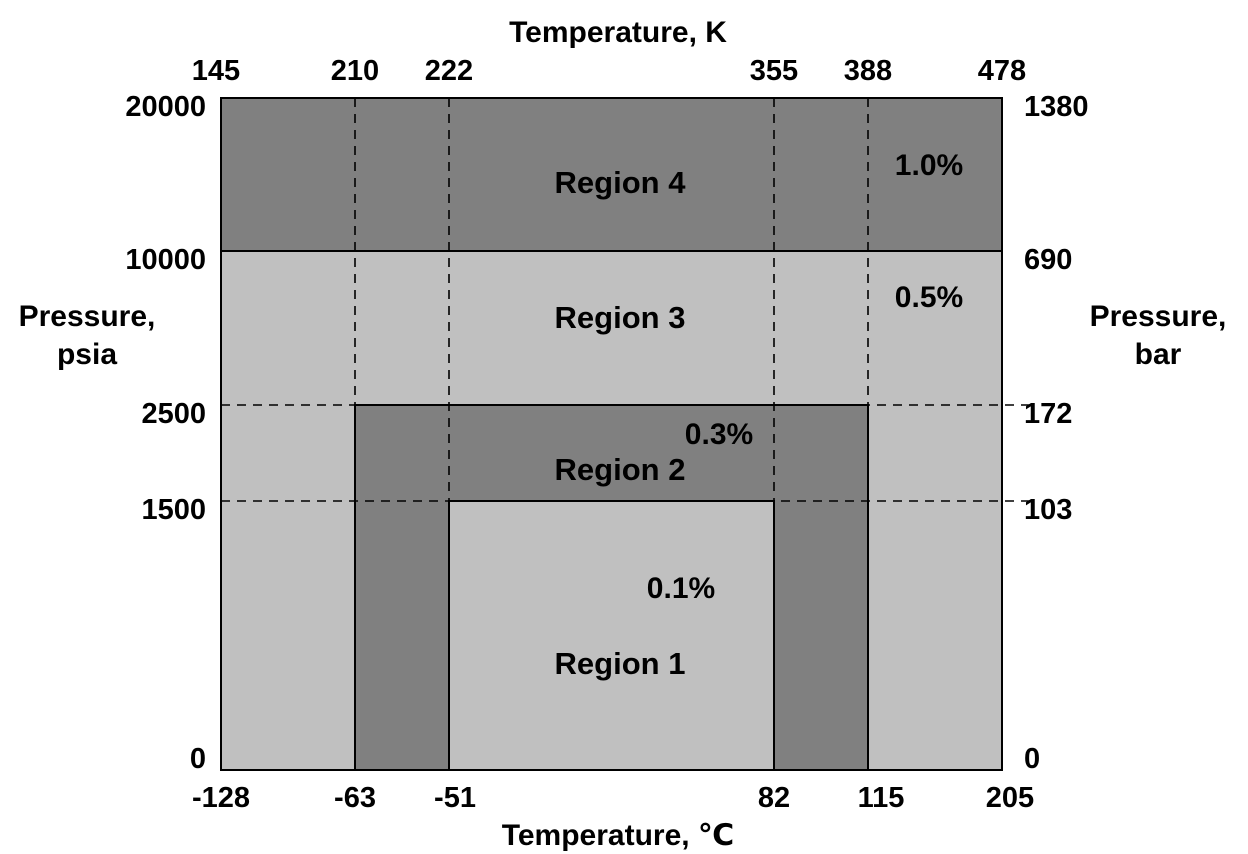  I want to click on right-tick-label: 0, so click(1032, 759).